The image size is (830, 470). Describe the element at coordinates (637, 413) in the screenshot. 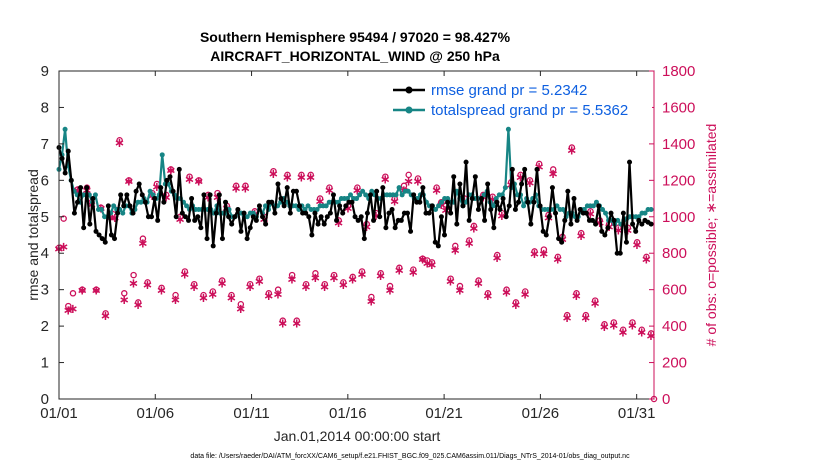

I see `x-tick-label: 01/31` at that location.